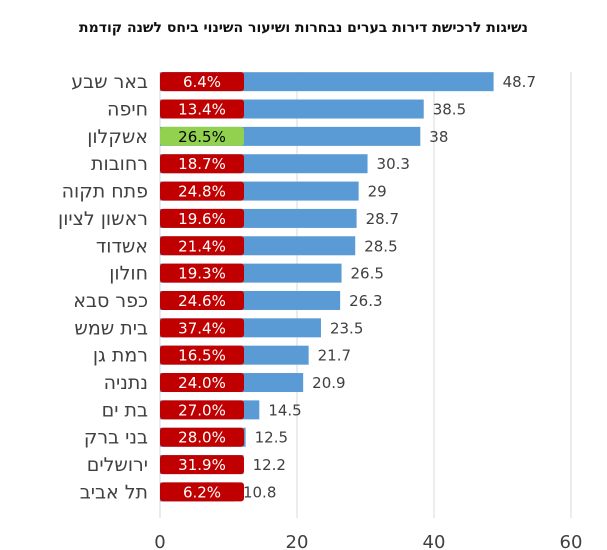 This screenshot has width=607, height=550. What do you see at coordinates (111, 328) in the screenshot?
I see `category-label: בית שמש` at bounding box center [111, 328].